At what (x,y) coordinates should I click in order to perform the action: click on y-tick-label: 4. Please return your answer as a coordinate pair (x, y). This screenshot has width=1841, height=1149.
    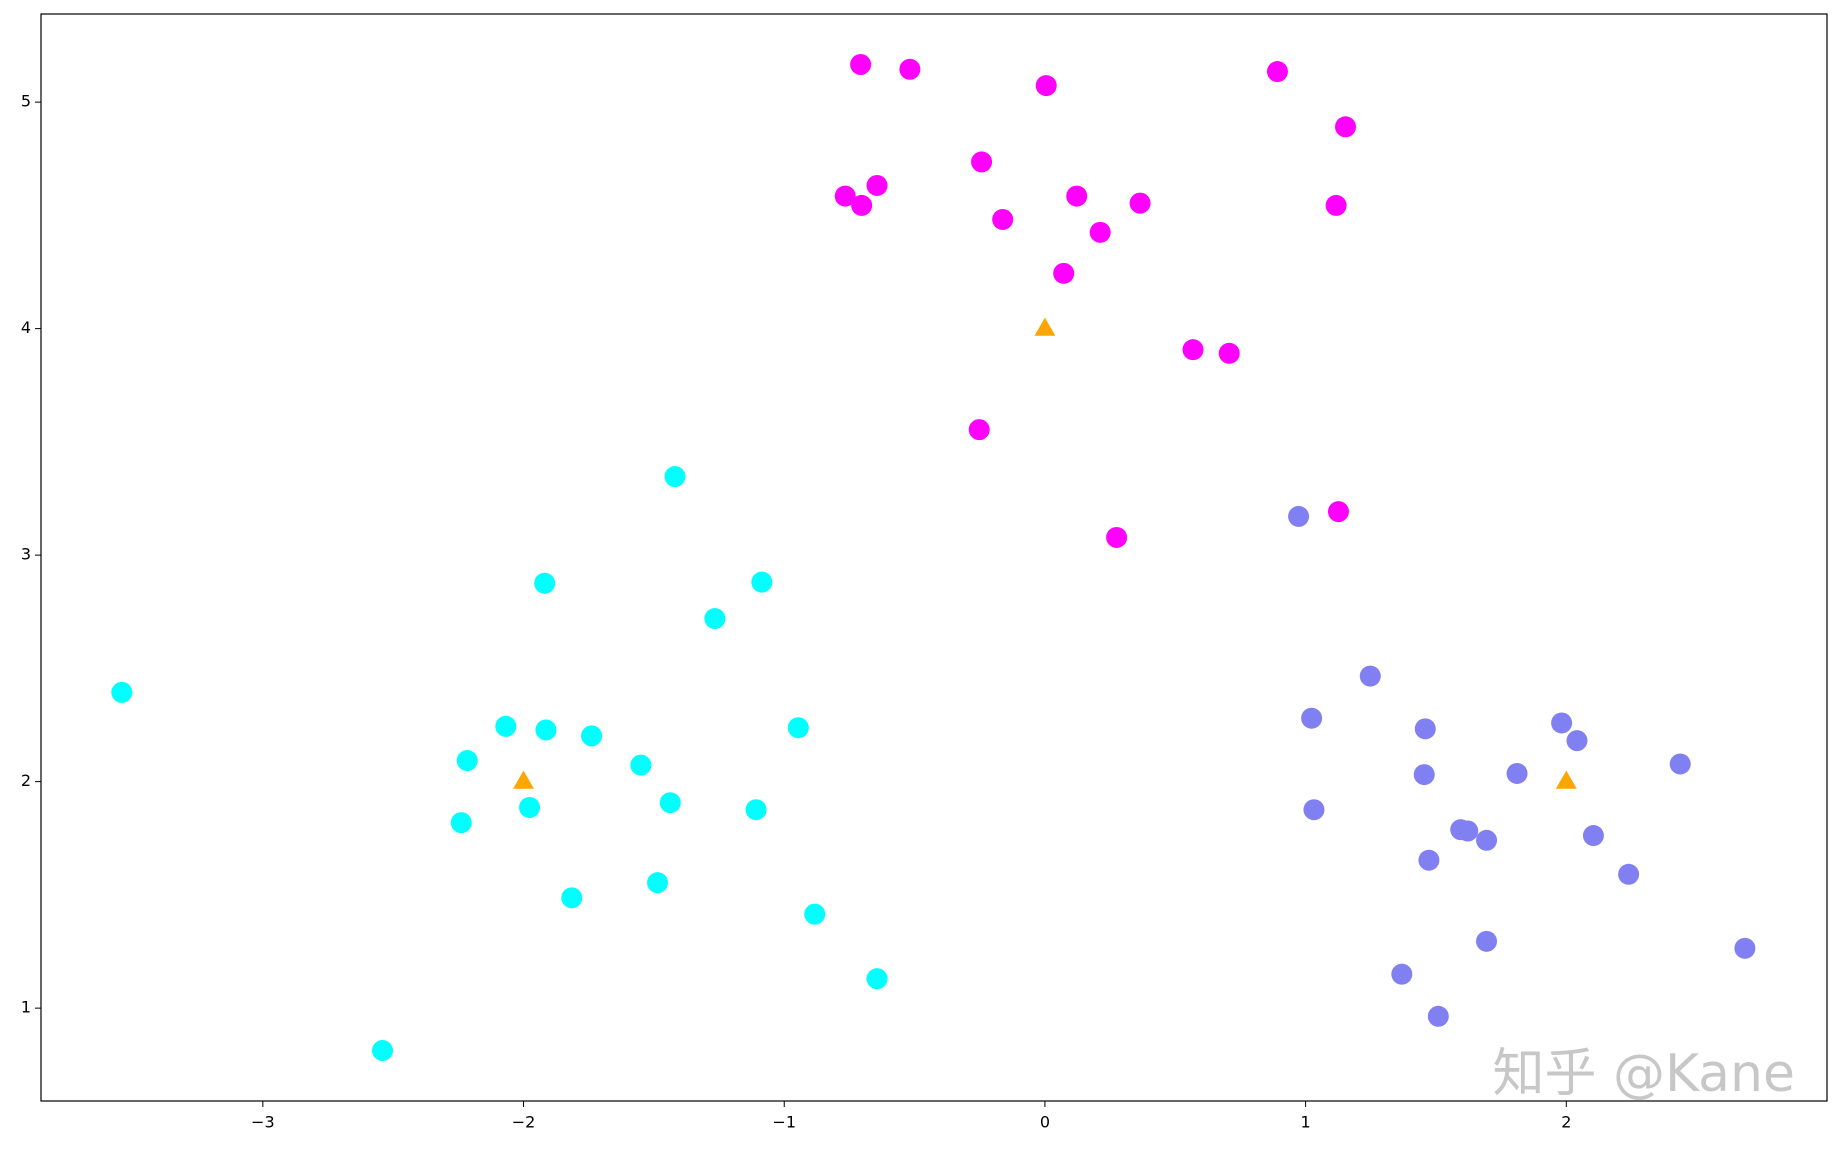
    Looking at the image, I should click on (26, 327).